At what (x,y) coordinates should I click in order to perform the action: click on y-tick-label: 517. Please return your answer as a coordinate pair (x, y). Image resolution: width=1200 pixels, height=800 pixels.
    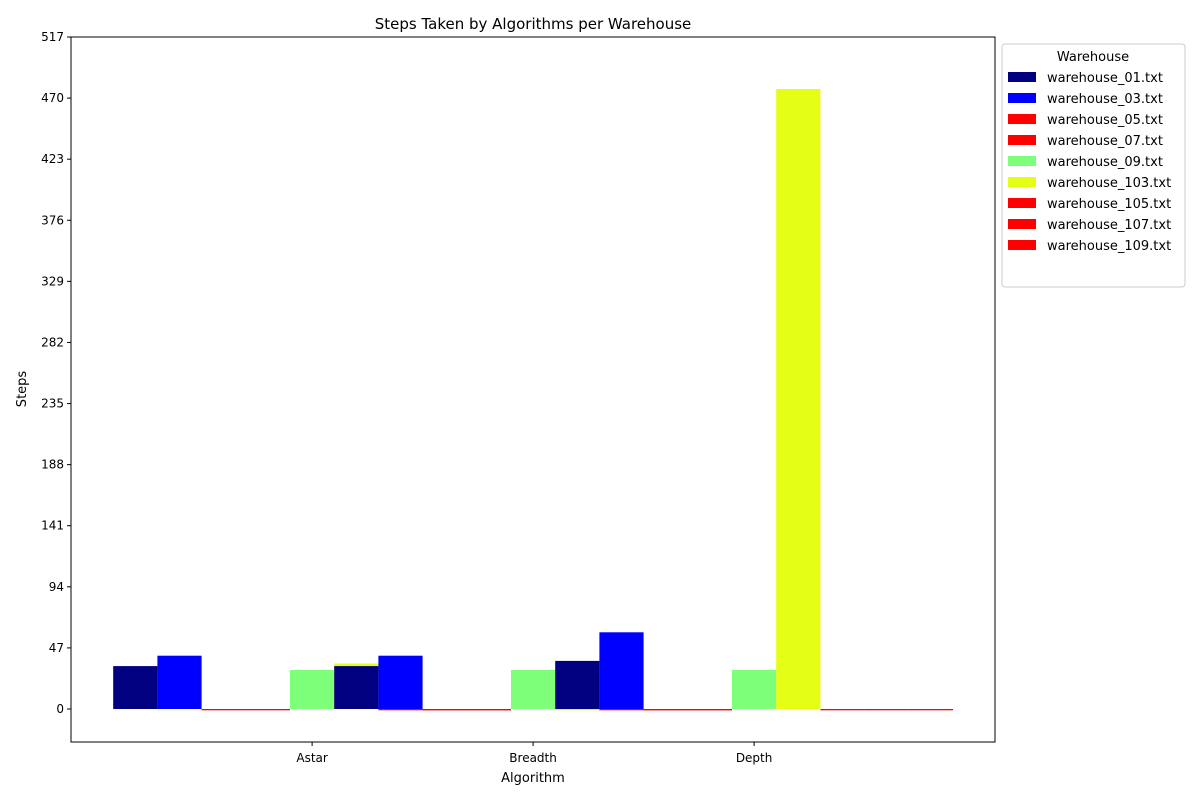
    Looking at the image, I should click on (52, 37).